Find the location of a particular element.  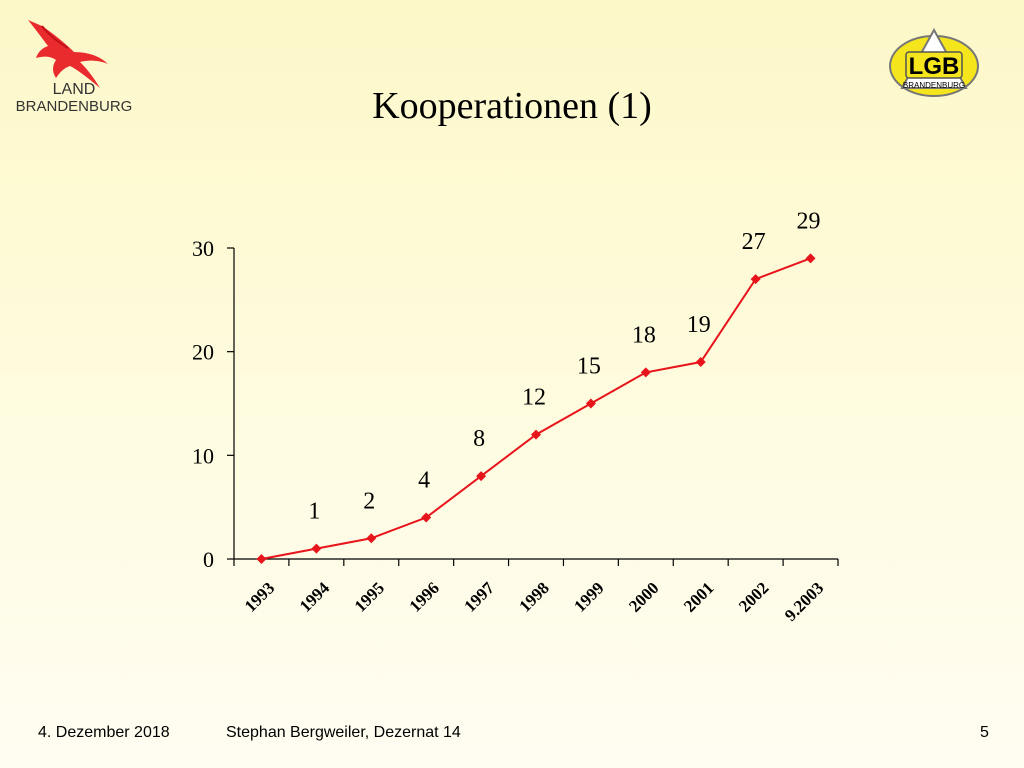

footer-page-number: 5 is located at coordinates (984, 732).